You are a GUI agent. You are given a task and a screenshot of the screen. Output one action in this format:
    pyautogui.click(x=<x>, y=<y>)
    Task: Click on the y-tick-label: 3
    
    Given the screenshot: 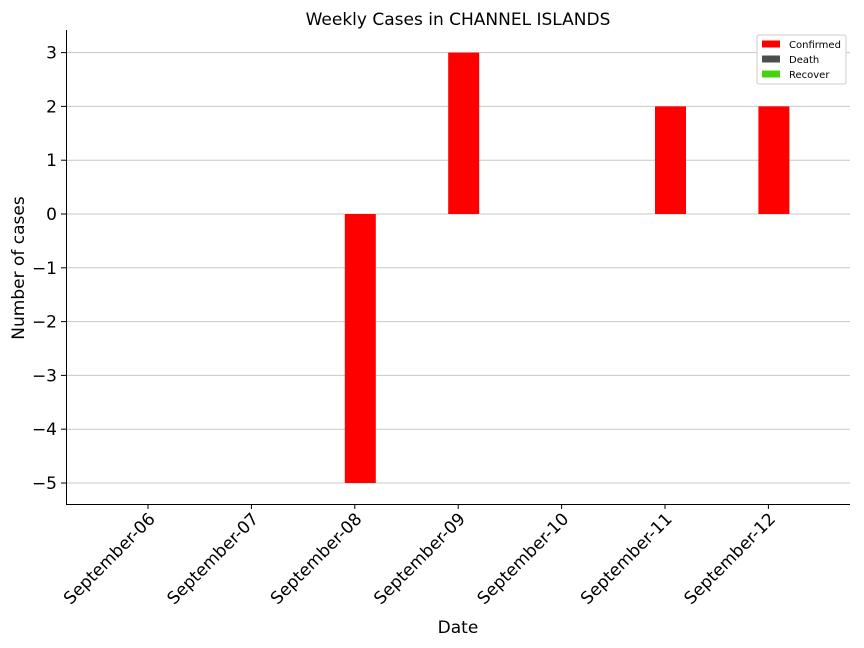 What is the action you would take?
    pyautogui.click(x=51, y=54)
    